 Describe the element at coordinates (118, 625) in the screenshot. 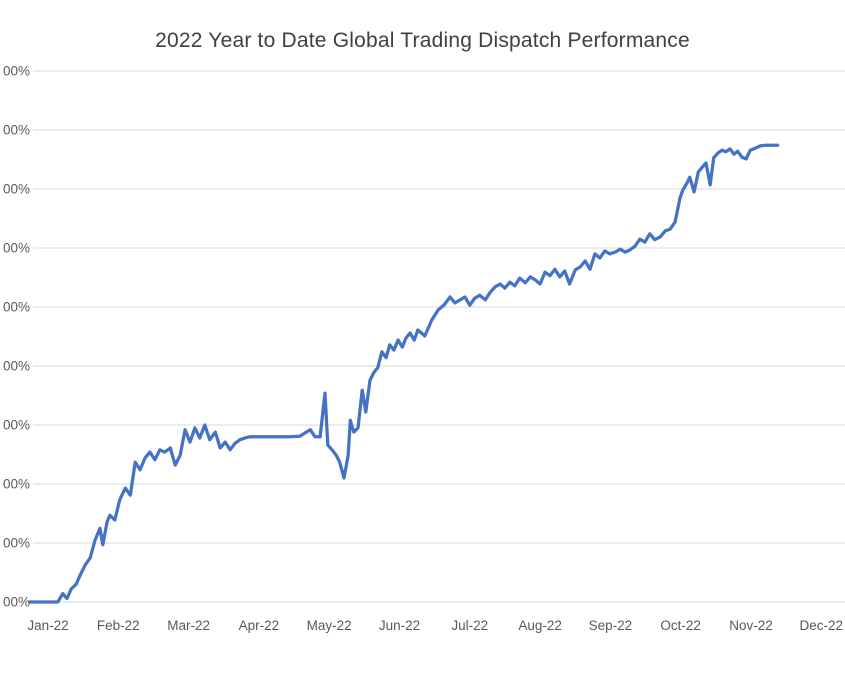

I see `x-axis-tick-label: Feb-22` at that location.